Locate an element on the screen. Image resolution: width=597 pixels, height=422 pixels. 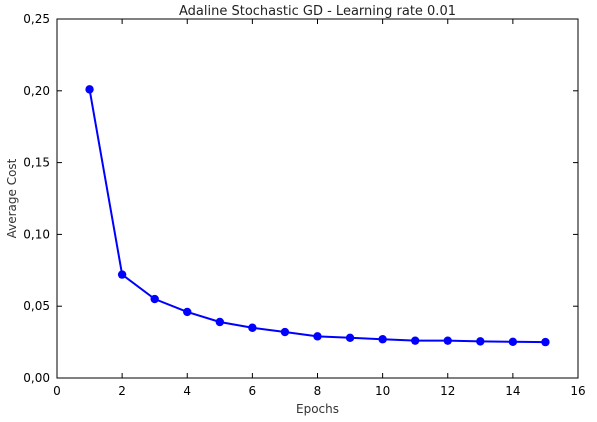
y-tick-label: 0,05 is located at coordinates (36, 306).